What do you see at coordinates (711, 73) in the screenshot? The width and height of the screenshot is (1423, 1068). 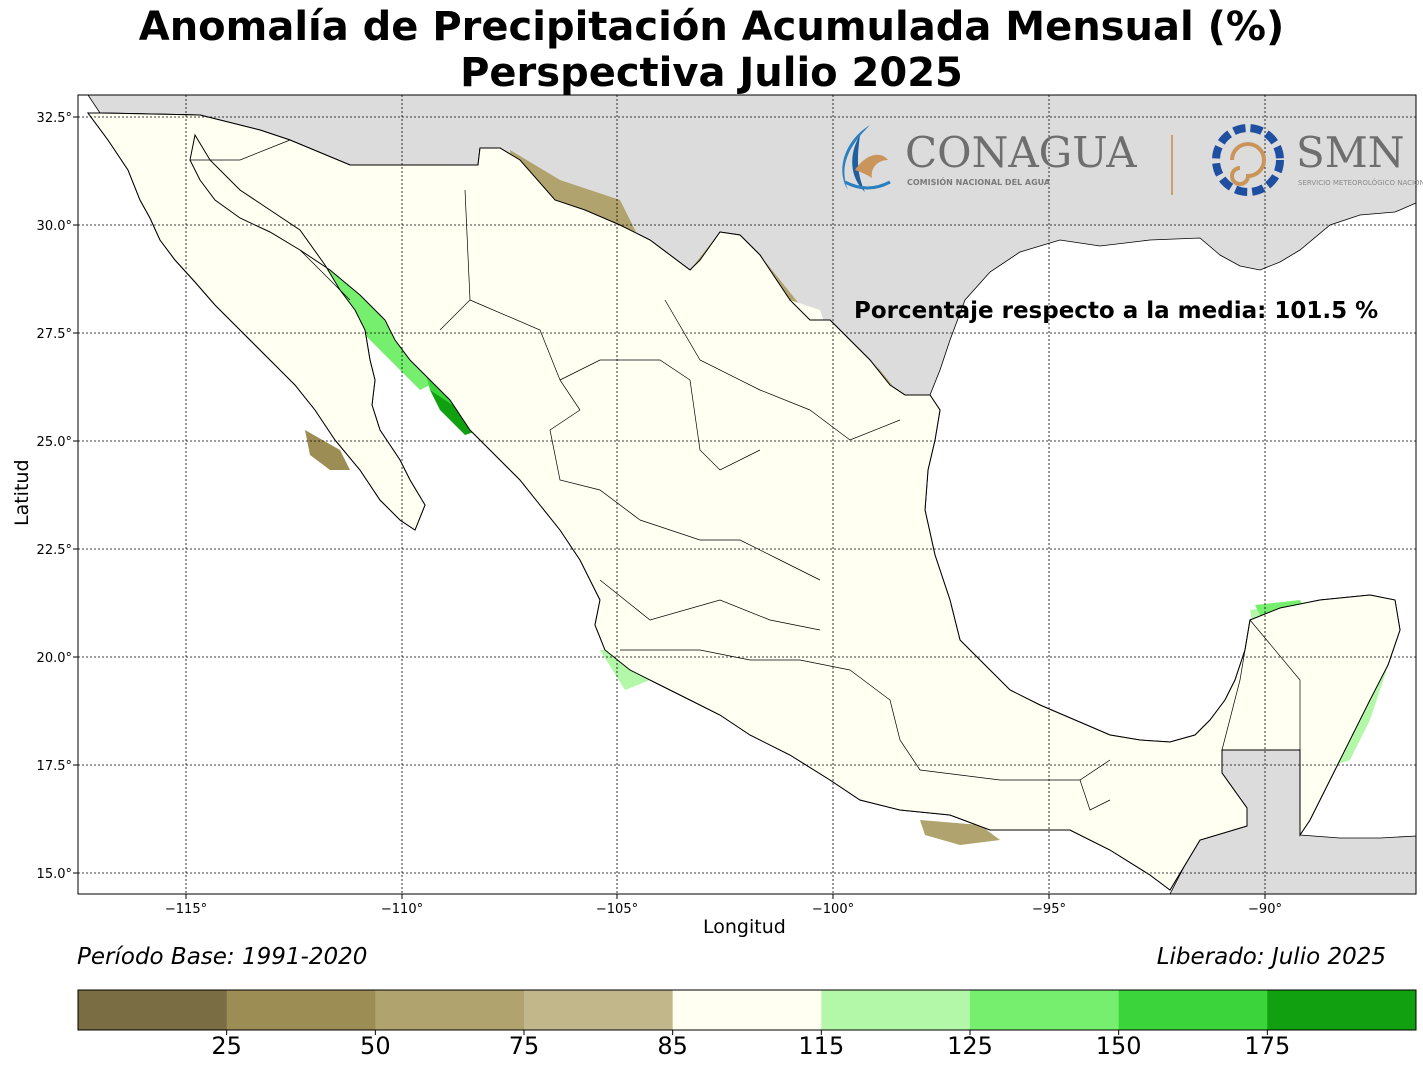 I see `map-title-line2: Perspectiva Julio 2025` at bounding box center [711, 73].